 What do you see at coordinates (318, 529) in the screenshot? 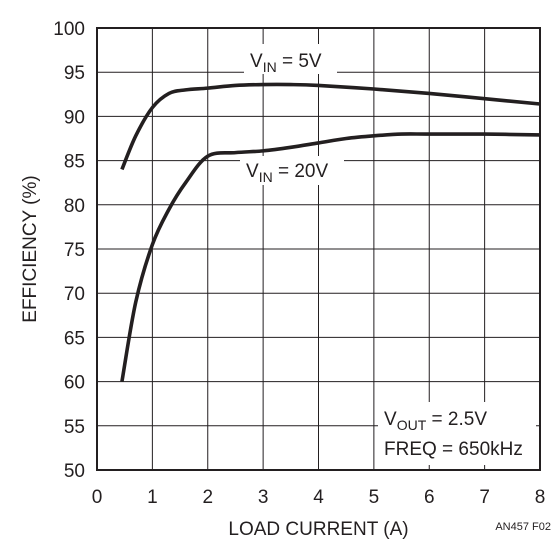
I see `x-axis-title: LOAD CURRENT (A)` at bounding box center [318, 529].